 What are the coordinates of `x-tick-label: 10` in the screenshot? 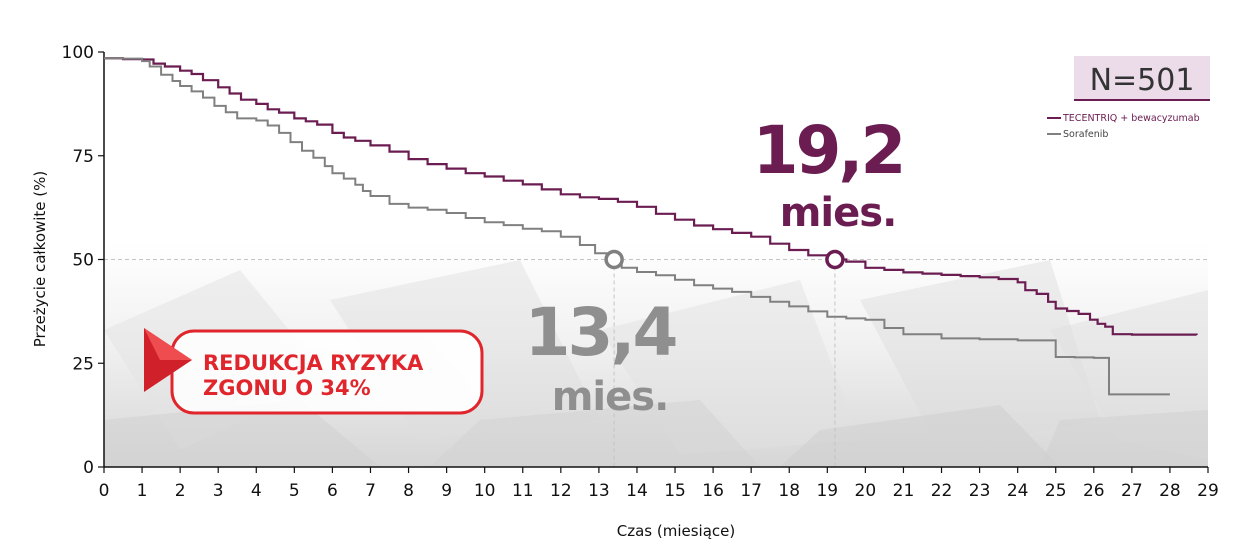 It's located at (485, 491).